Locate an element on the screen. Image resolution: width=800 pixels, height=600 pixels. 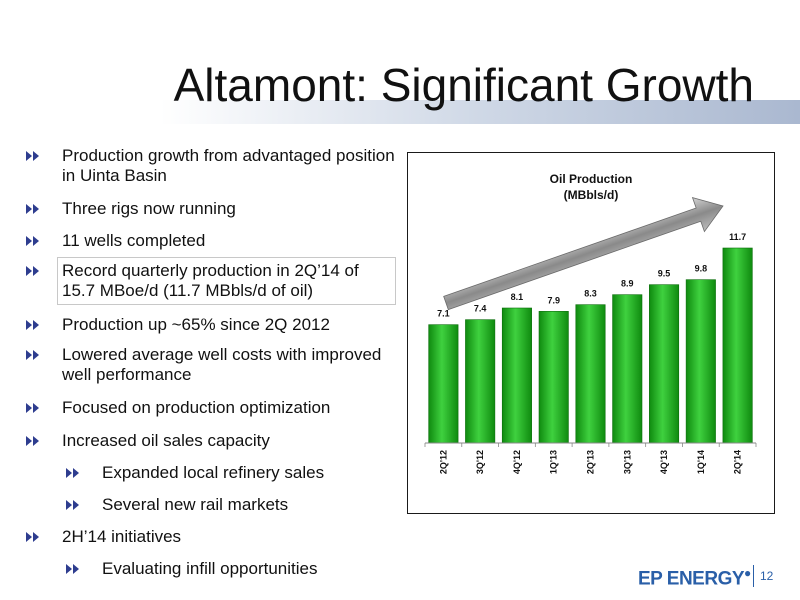
x-tick-label: 4Q'12 is located at coordinates (517, 462).